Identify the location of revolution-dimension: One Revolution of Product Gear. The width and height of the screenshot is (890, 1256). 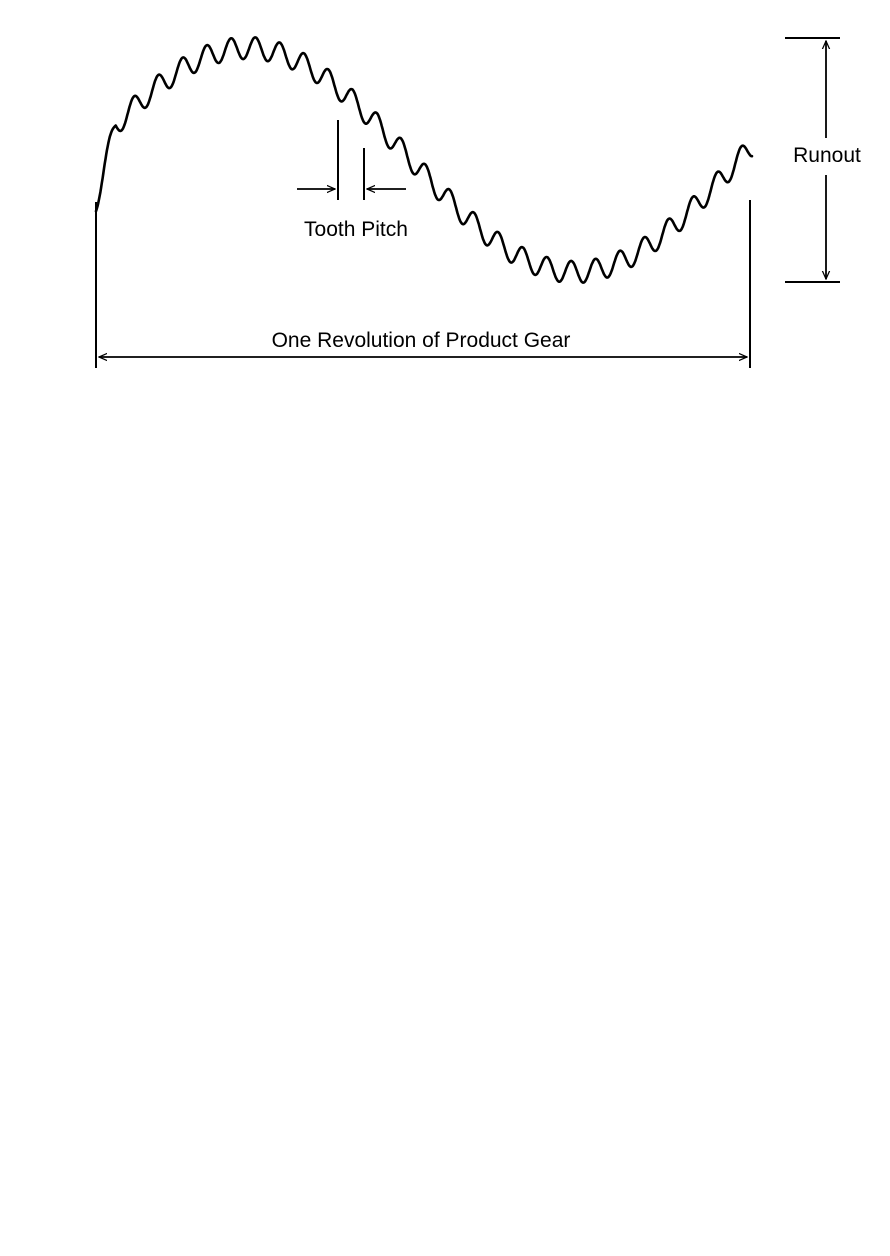
(423, 284).